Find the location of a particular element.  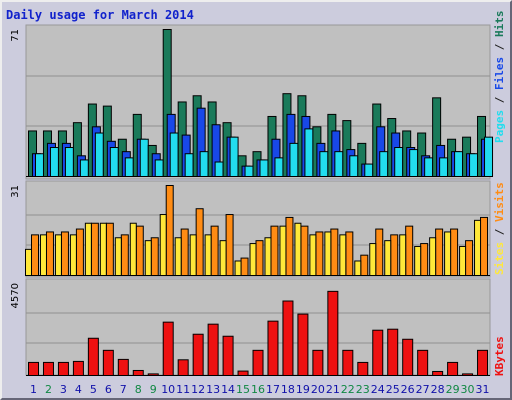

x-day-label: 17 is located at coordinates (273, 389).